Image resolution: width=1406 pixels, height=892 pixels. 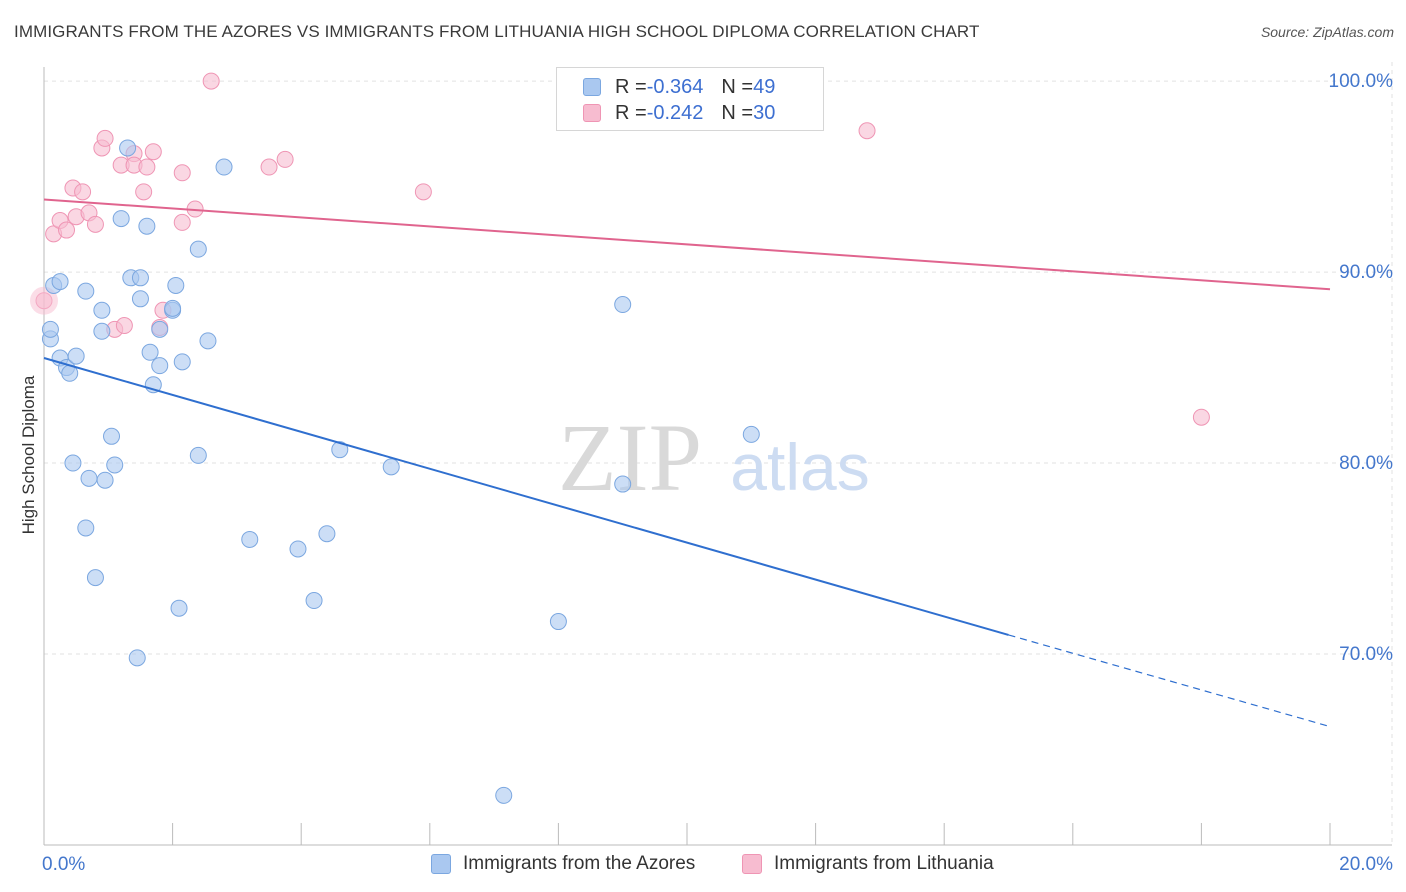 What do you see at coordinates (1366, 463) in the screenshot?
I see `y-tick-label: 80.0%` at bounding box center [1366, 463].